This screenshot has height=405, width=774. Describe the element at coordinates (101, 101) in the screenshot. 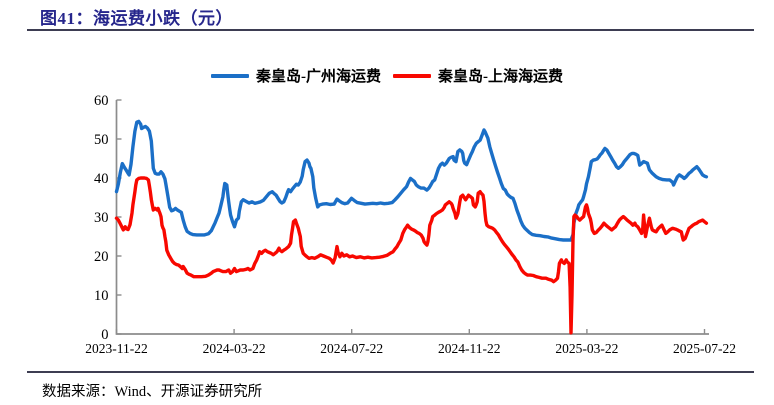

I see `svg-text: 60` at that location.